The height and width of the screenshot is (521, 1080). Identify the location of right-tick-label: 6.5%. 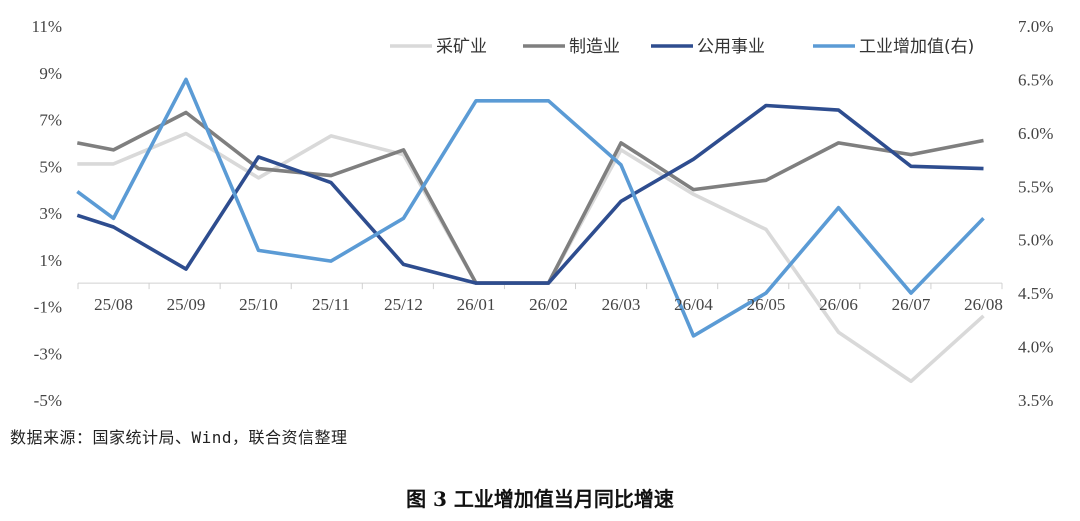
(1035, 79).